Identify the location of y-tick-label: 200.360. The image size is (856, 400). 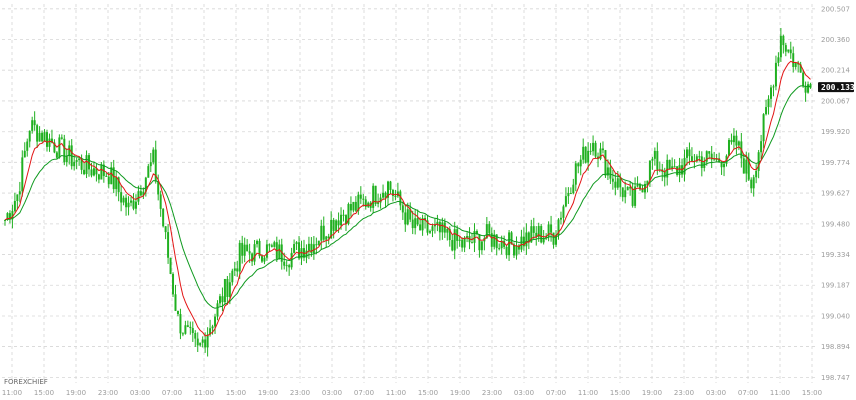
(835, 40).